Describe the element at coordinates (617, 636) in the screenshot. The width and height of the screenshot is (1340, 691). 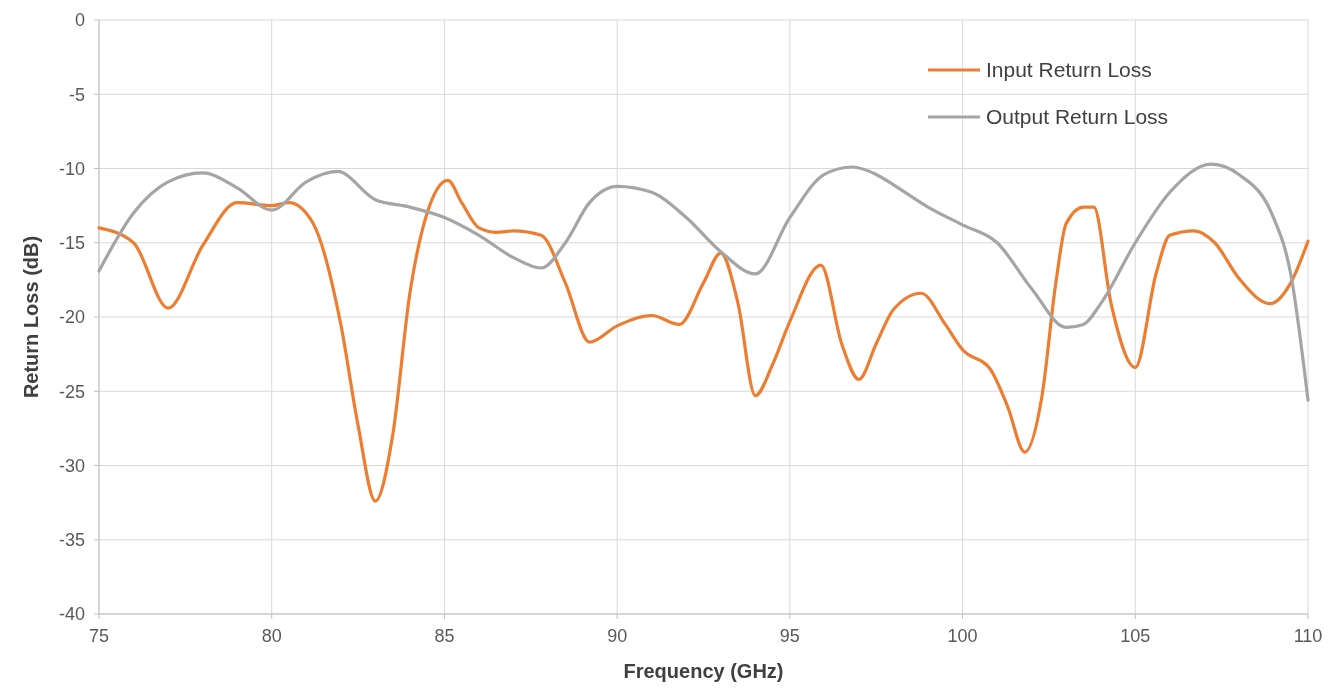
I see `x-tick-label: 90` at that location.